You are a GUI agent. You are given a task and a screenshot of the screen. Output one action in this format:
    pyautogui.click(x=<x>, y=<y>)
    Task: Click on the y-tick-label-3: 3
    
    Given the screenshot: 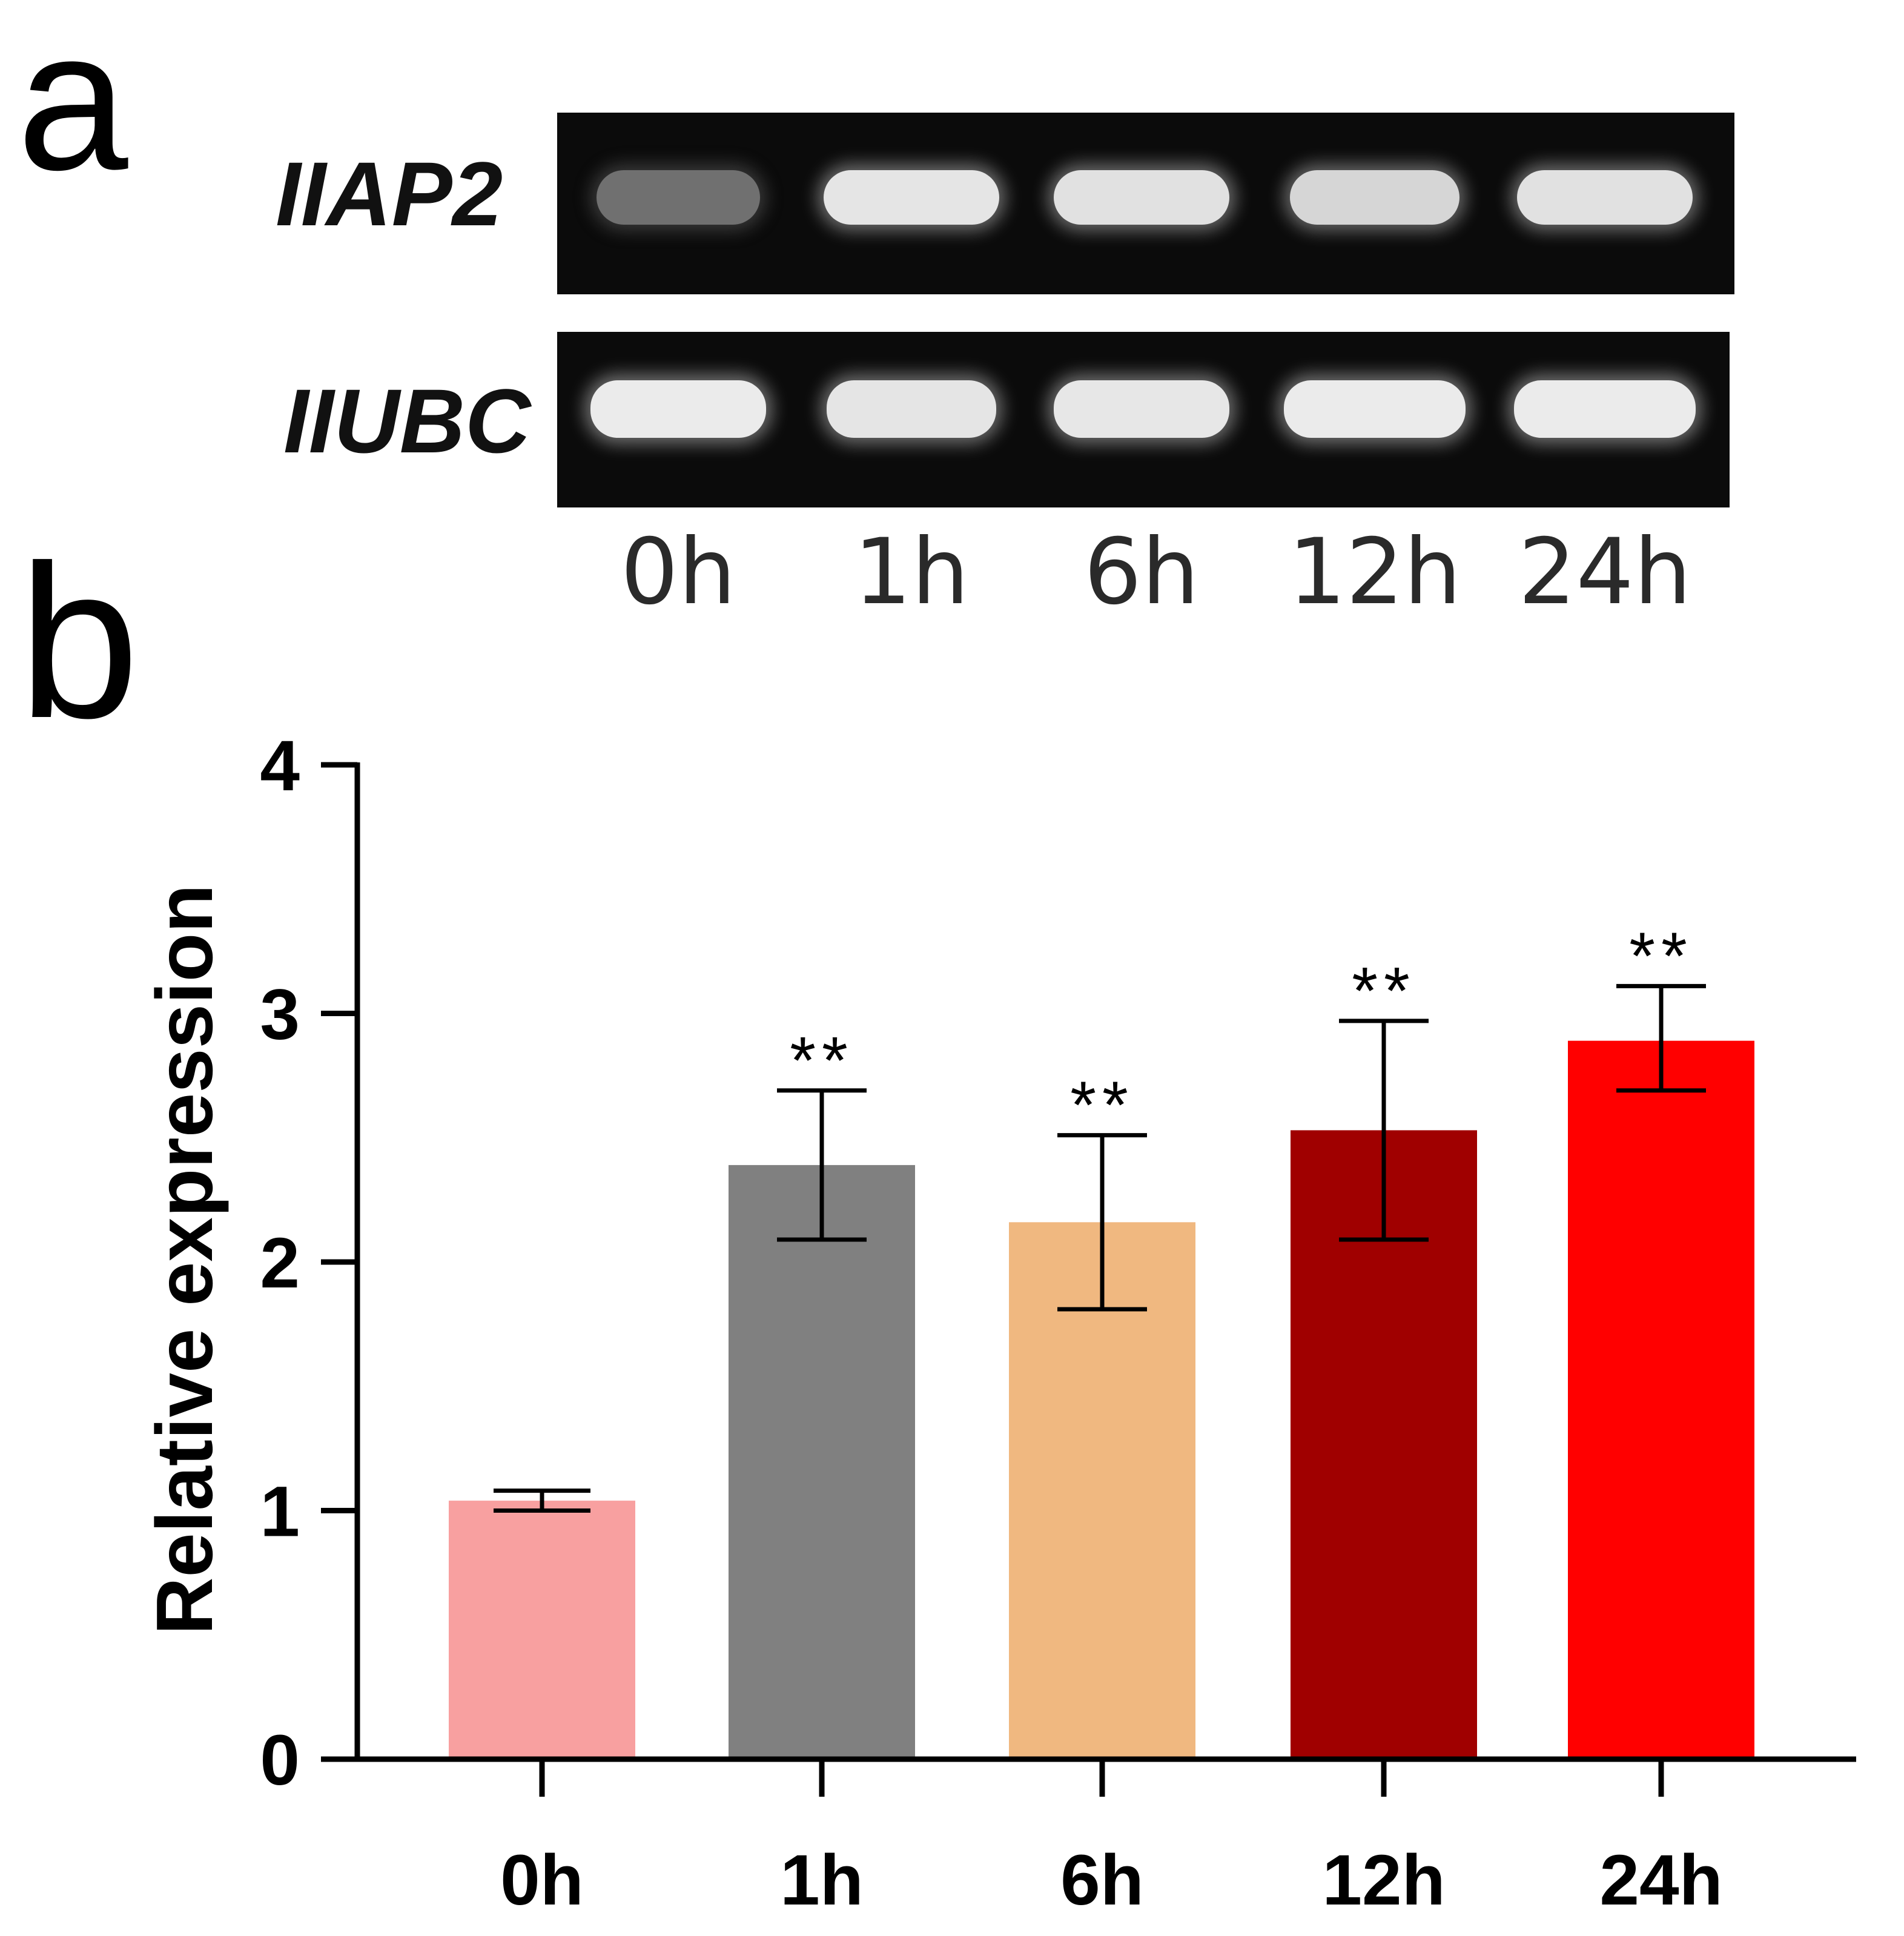 What is the action you would take?
    pyautogui.click(x=280, y=1015)
    